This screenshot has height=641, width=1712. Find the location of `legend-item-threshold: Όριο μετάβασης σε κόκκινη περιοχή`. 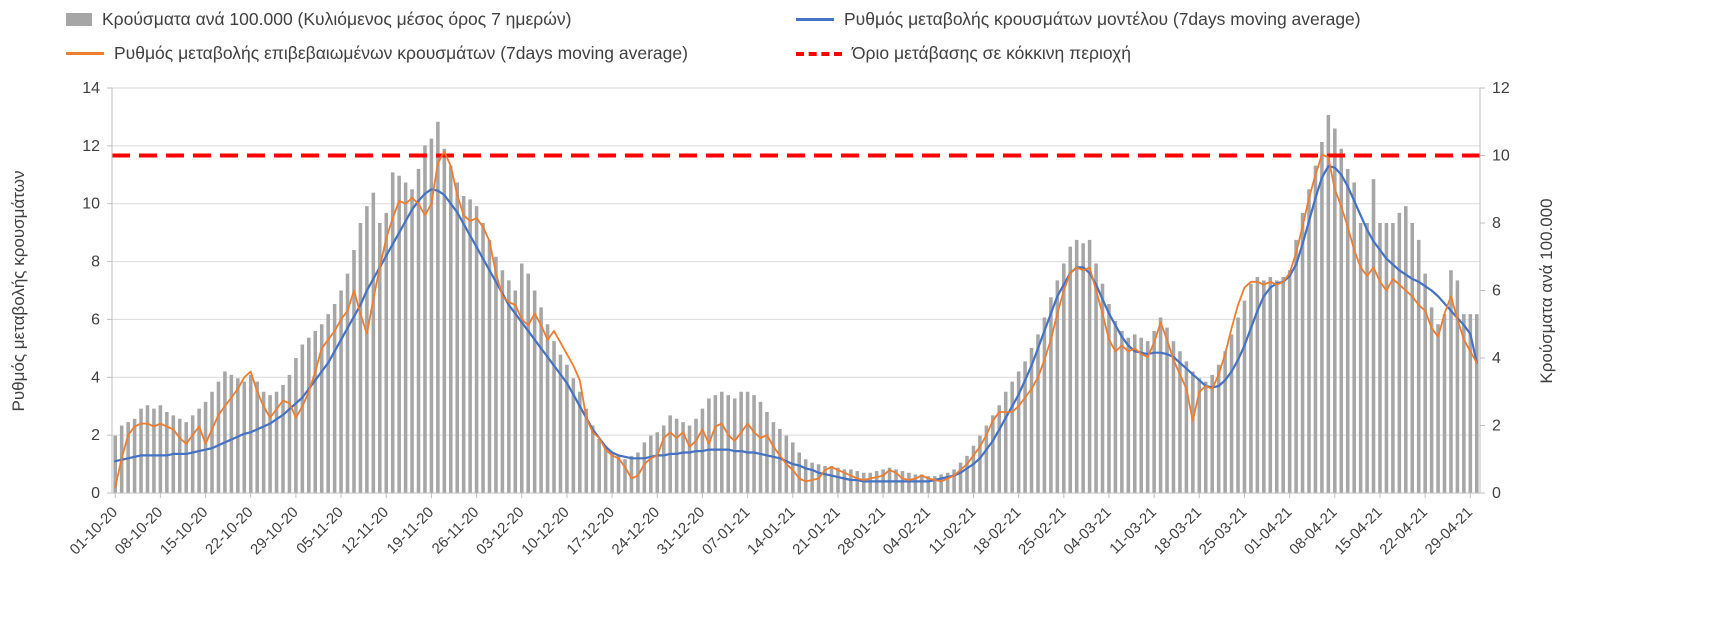

legend-item-threshold: Όριο μετάβασης σε κόκκινη περιοχή is located at coordinates (963, 53).